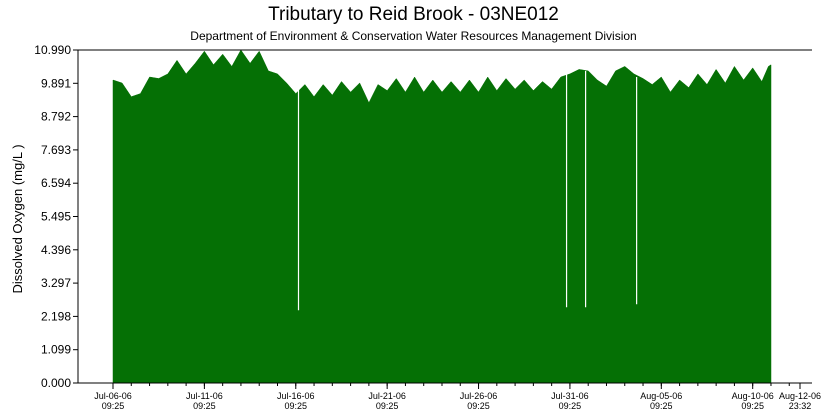  Describe the element at coordinates (204, 396) in the screenshot. I see `x-tick-label-date: Jul-11-06` at that location.